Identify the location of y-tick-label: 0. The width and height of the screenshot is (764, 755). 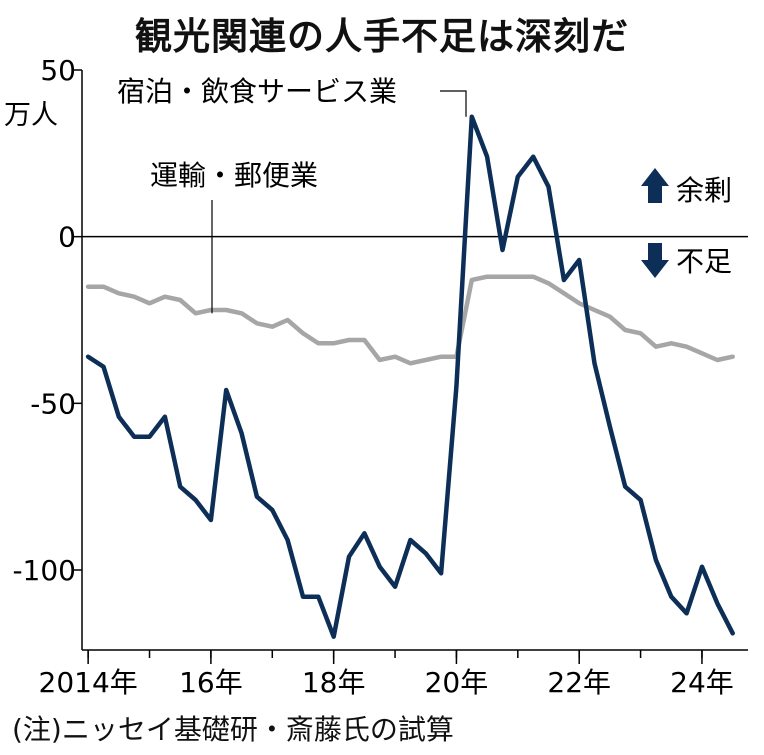
(67, 237).